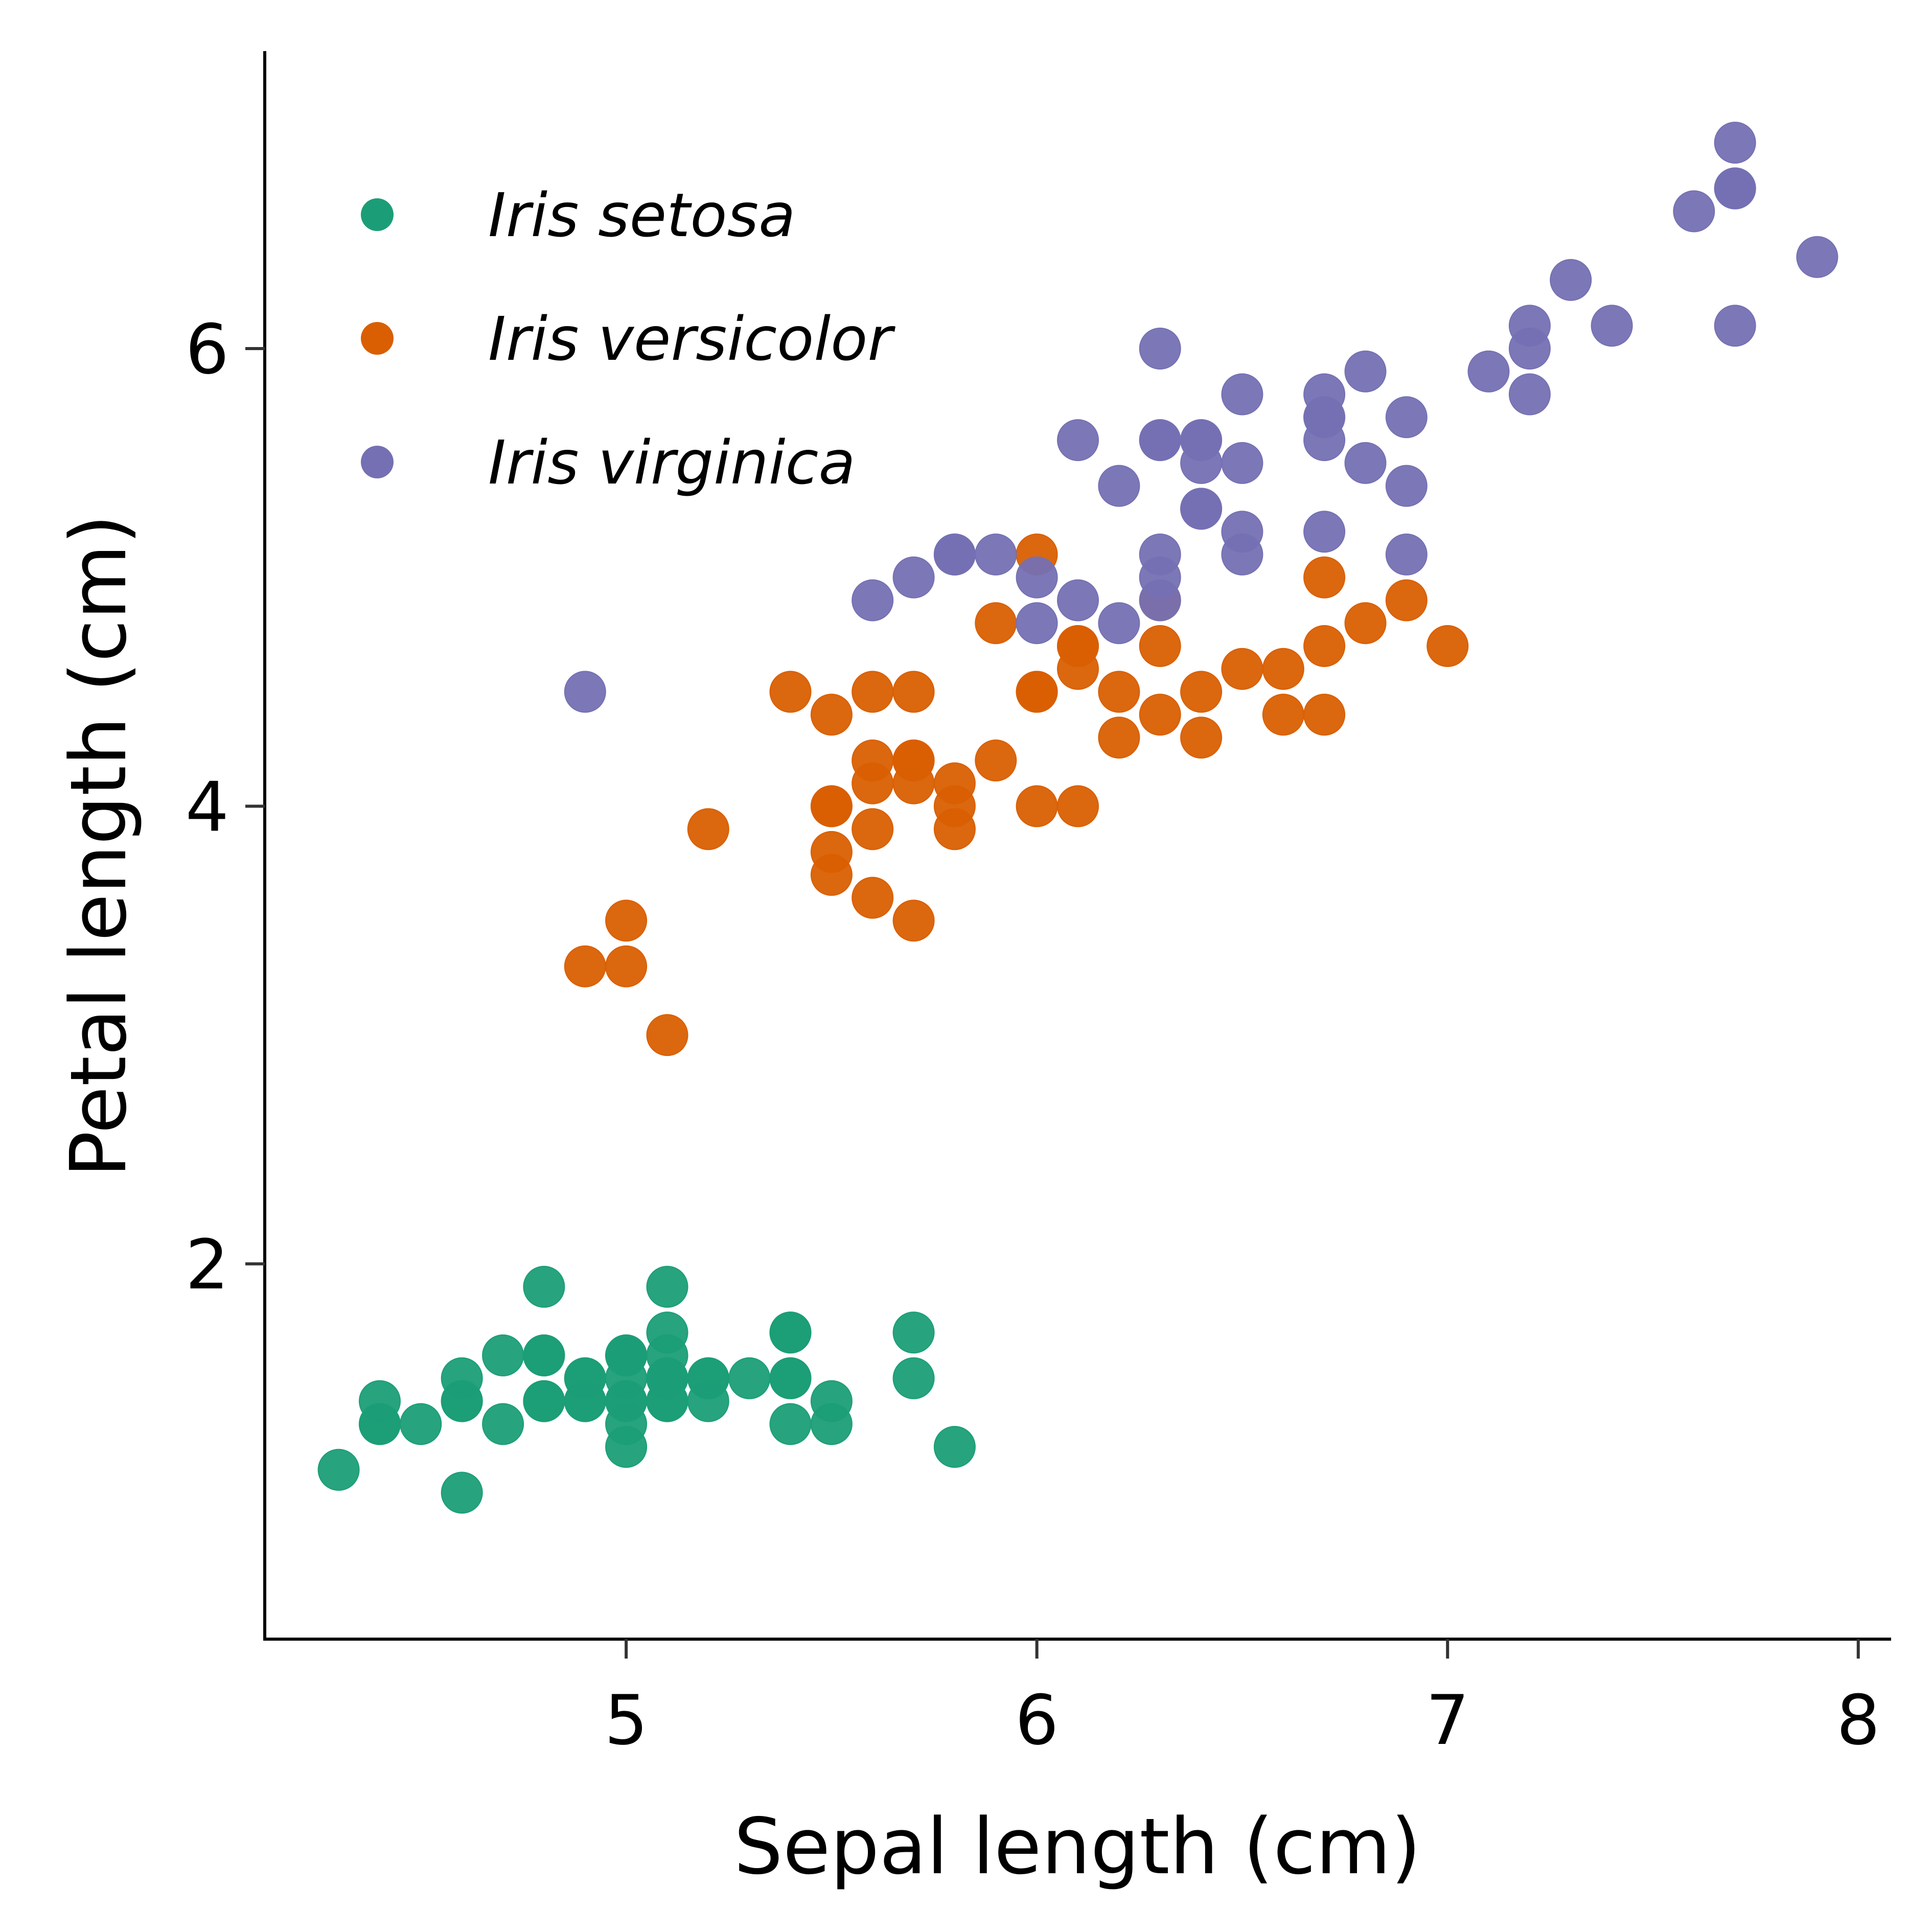 The image size is (1932, 1932). What do you see at coordinates (1858, 1720) in the screenshot?
I see `x-tick-label: 8` at bounding box center [1858, 1720].